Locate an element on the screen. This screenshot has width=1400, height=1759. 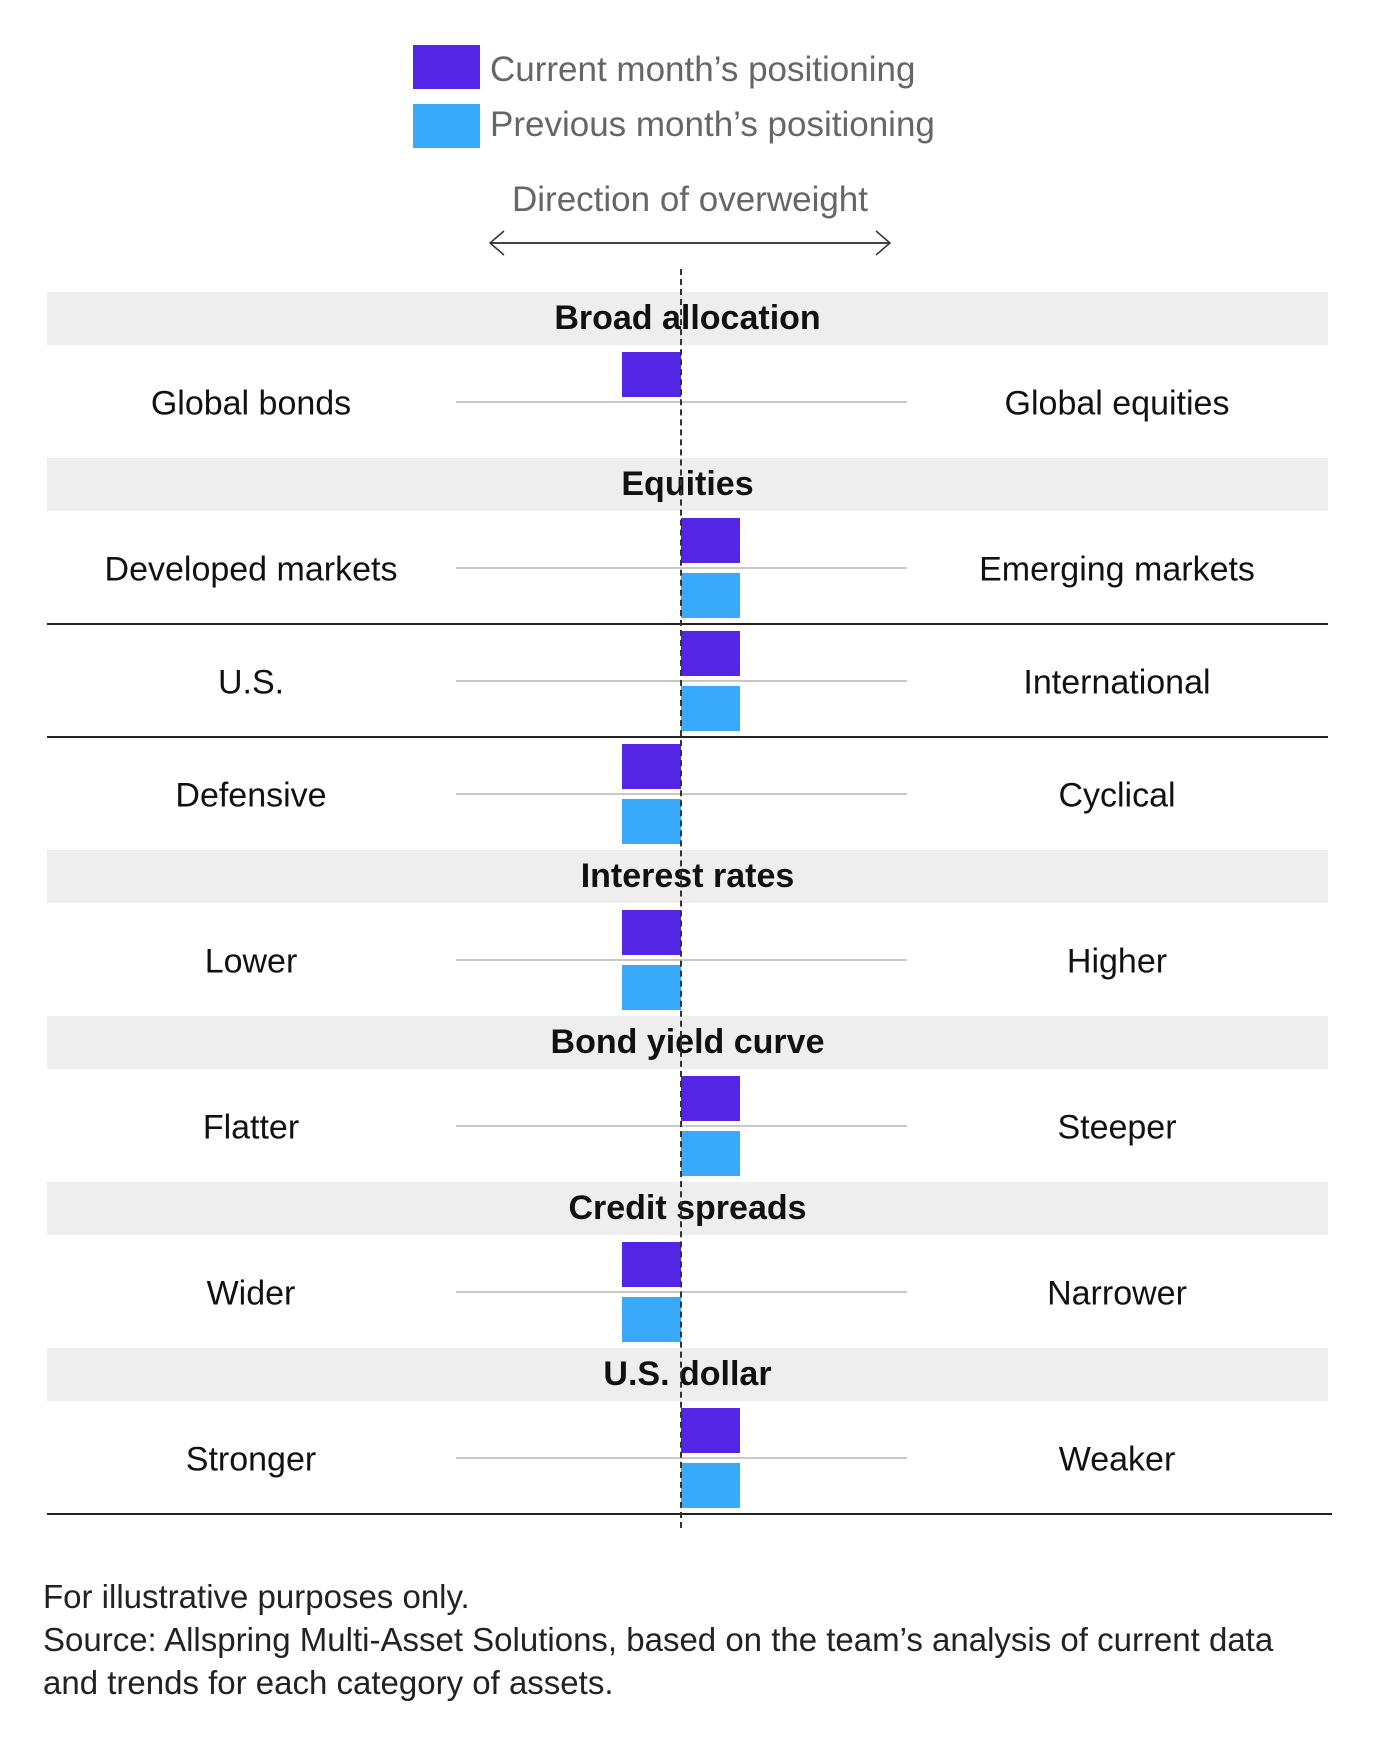
row-label-right: Weaker is located at coordinates (1117, 1459).